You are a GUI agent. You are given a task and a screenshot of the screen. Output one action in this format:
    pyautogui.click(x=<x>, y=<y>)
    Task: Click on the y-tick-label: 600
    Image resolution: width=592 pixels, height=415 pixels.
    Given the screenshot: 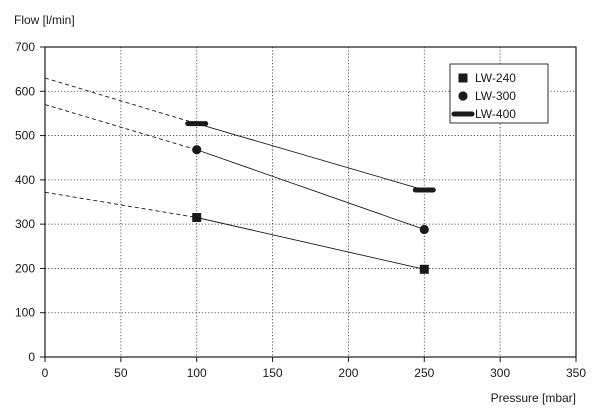 What is the action you would take?
    pyautogui.click(x=25, y=91)
    